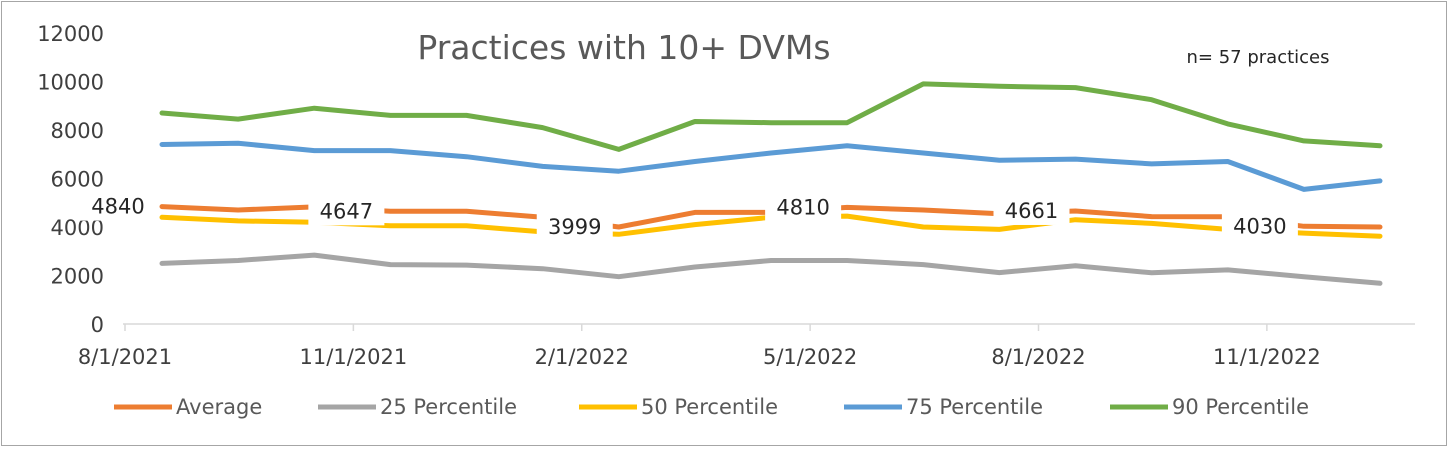 The height and width of the screenshot is (452, 1450). What do you see at coordinates (354, 357) in the screenshot?
I see `x-tick-label: 11/1/2021` at bounding box center [354, 357].